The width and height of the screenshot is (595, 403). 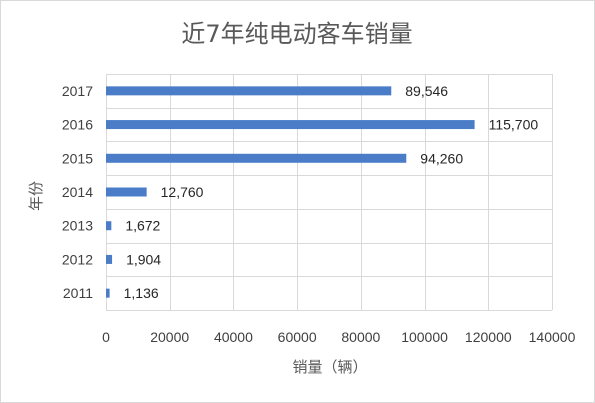 What do you see at coordinates (78, 293) in the screenshot?
I see `y-tick-label-2011: 2011` at bounding box center [78, 293].